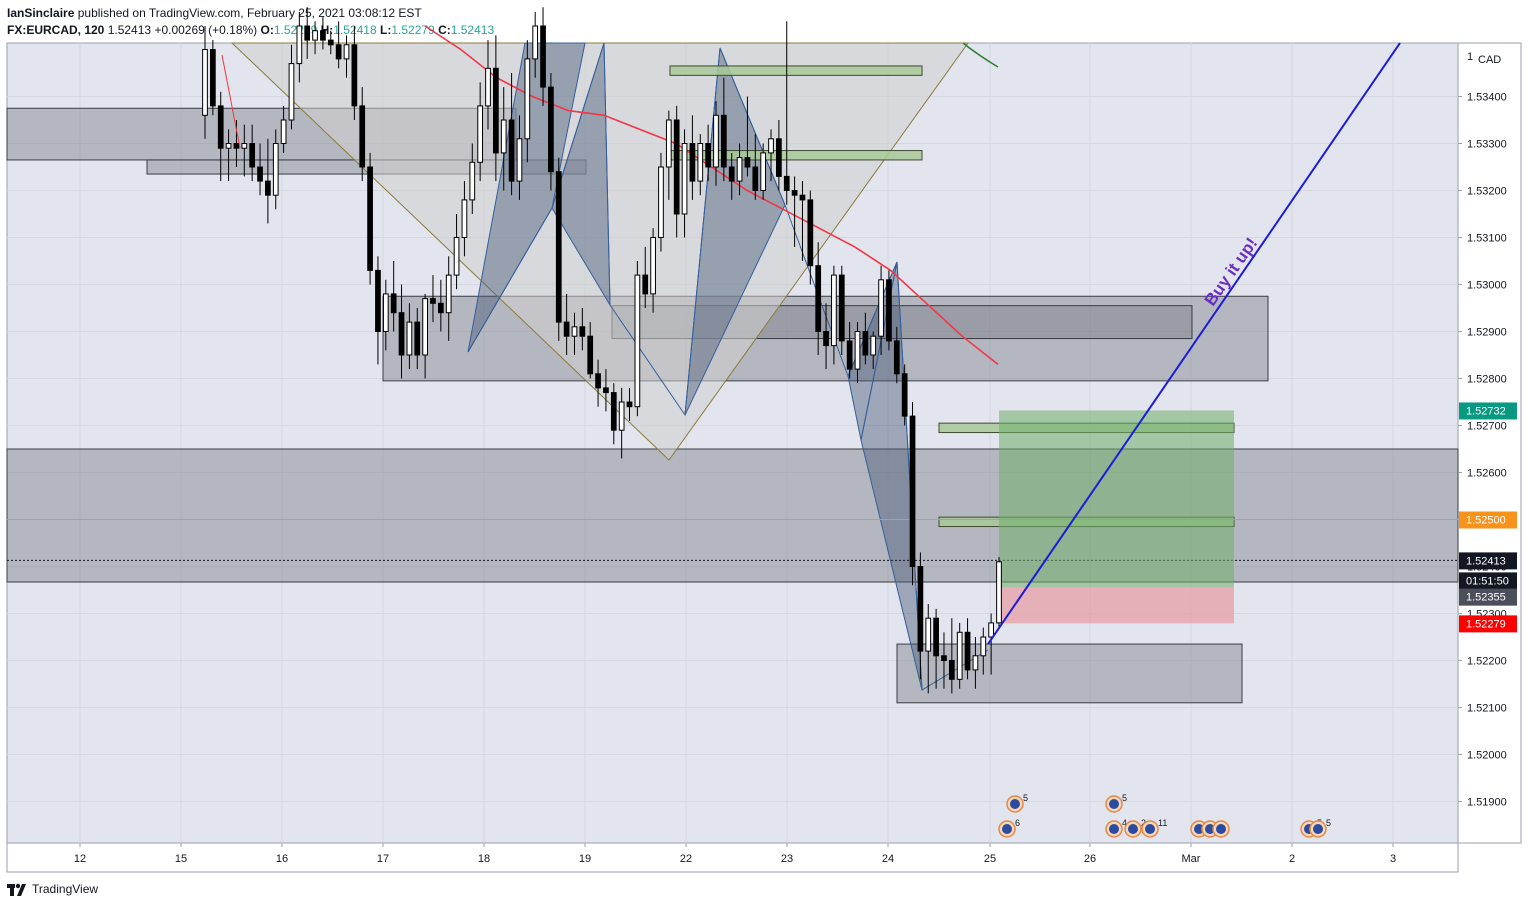 This screenshot has width=1528, height=909. What do you see at coordinates (383, 859) in the screenshot?
I see `time-tick-label: 17` at bounding box center [383, 859].